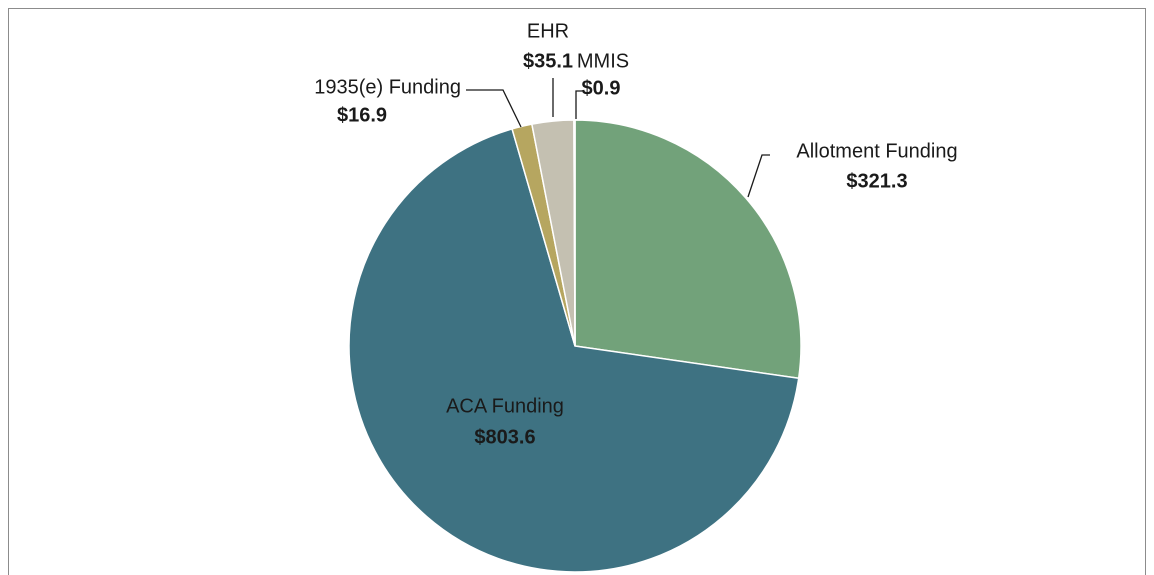  What do you see at coordinates (362, 115) in the screenshot?
I see `value-label: $16.9` at bounding box center [362, 115].